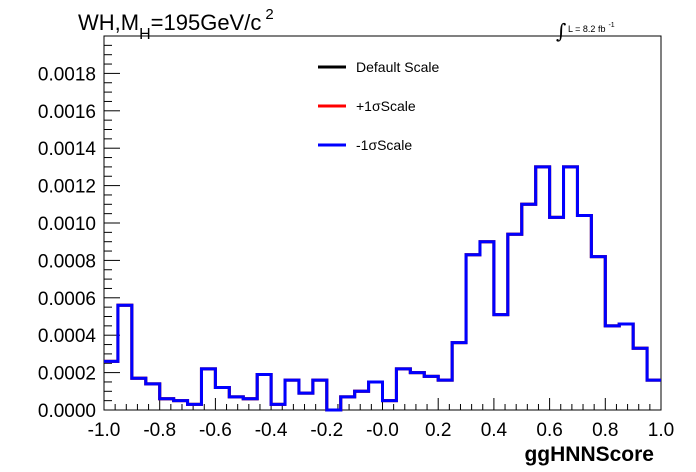 Image resolution: width=696 pixels, height=472 pixels. Describe the element at coordinates (159, 430) in the screenshot. I see `x-tick-label: -0.8` at that location.